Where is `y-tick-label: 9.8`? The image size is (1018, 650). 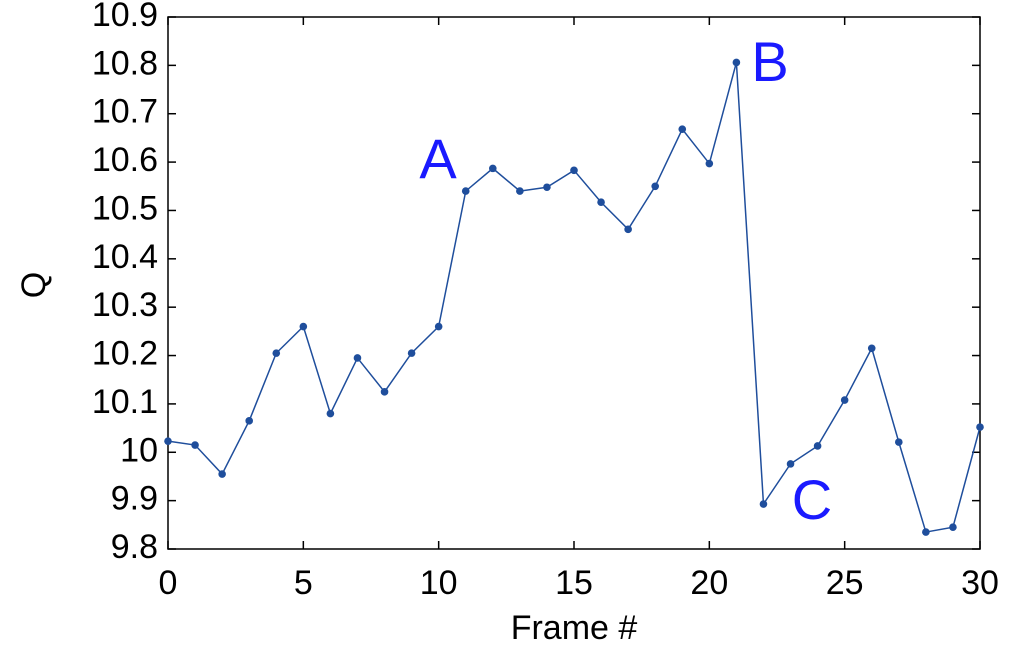
y-tick-label: 9.8 is located at coordinates (134, 547).